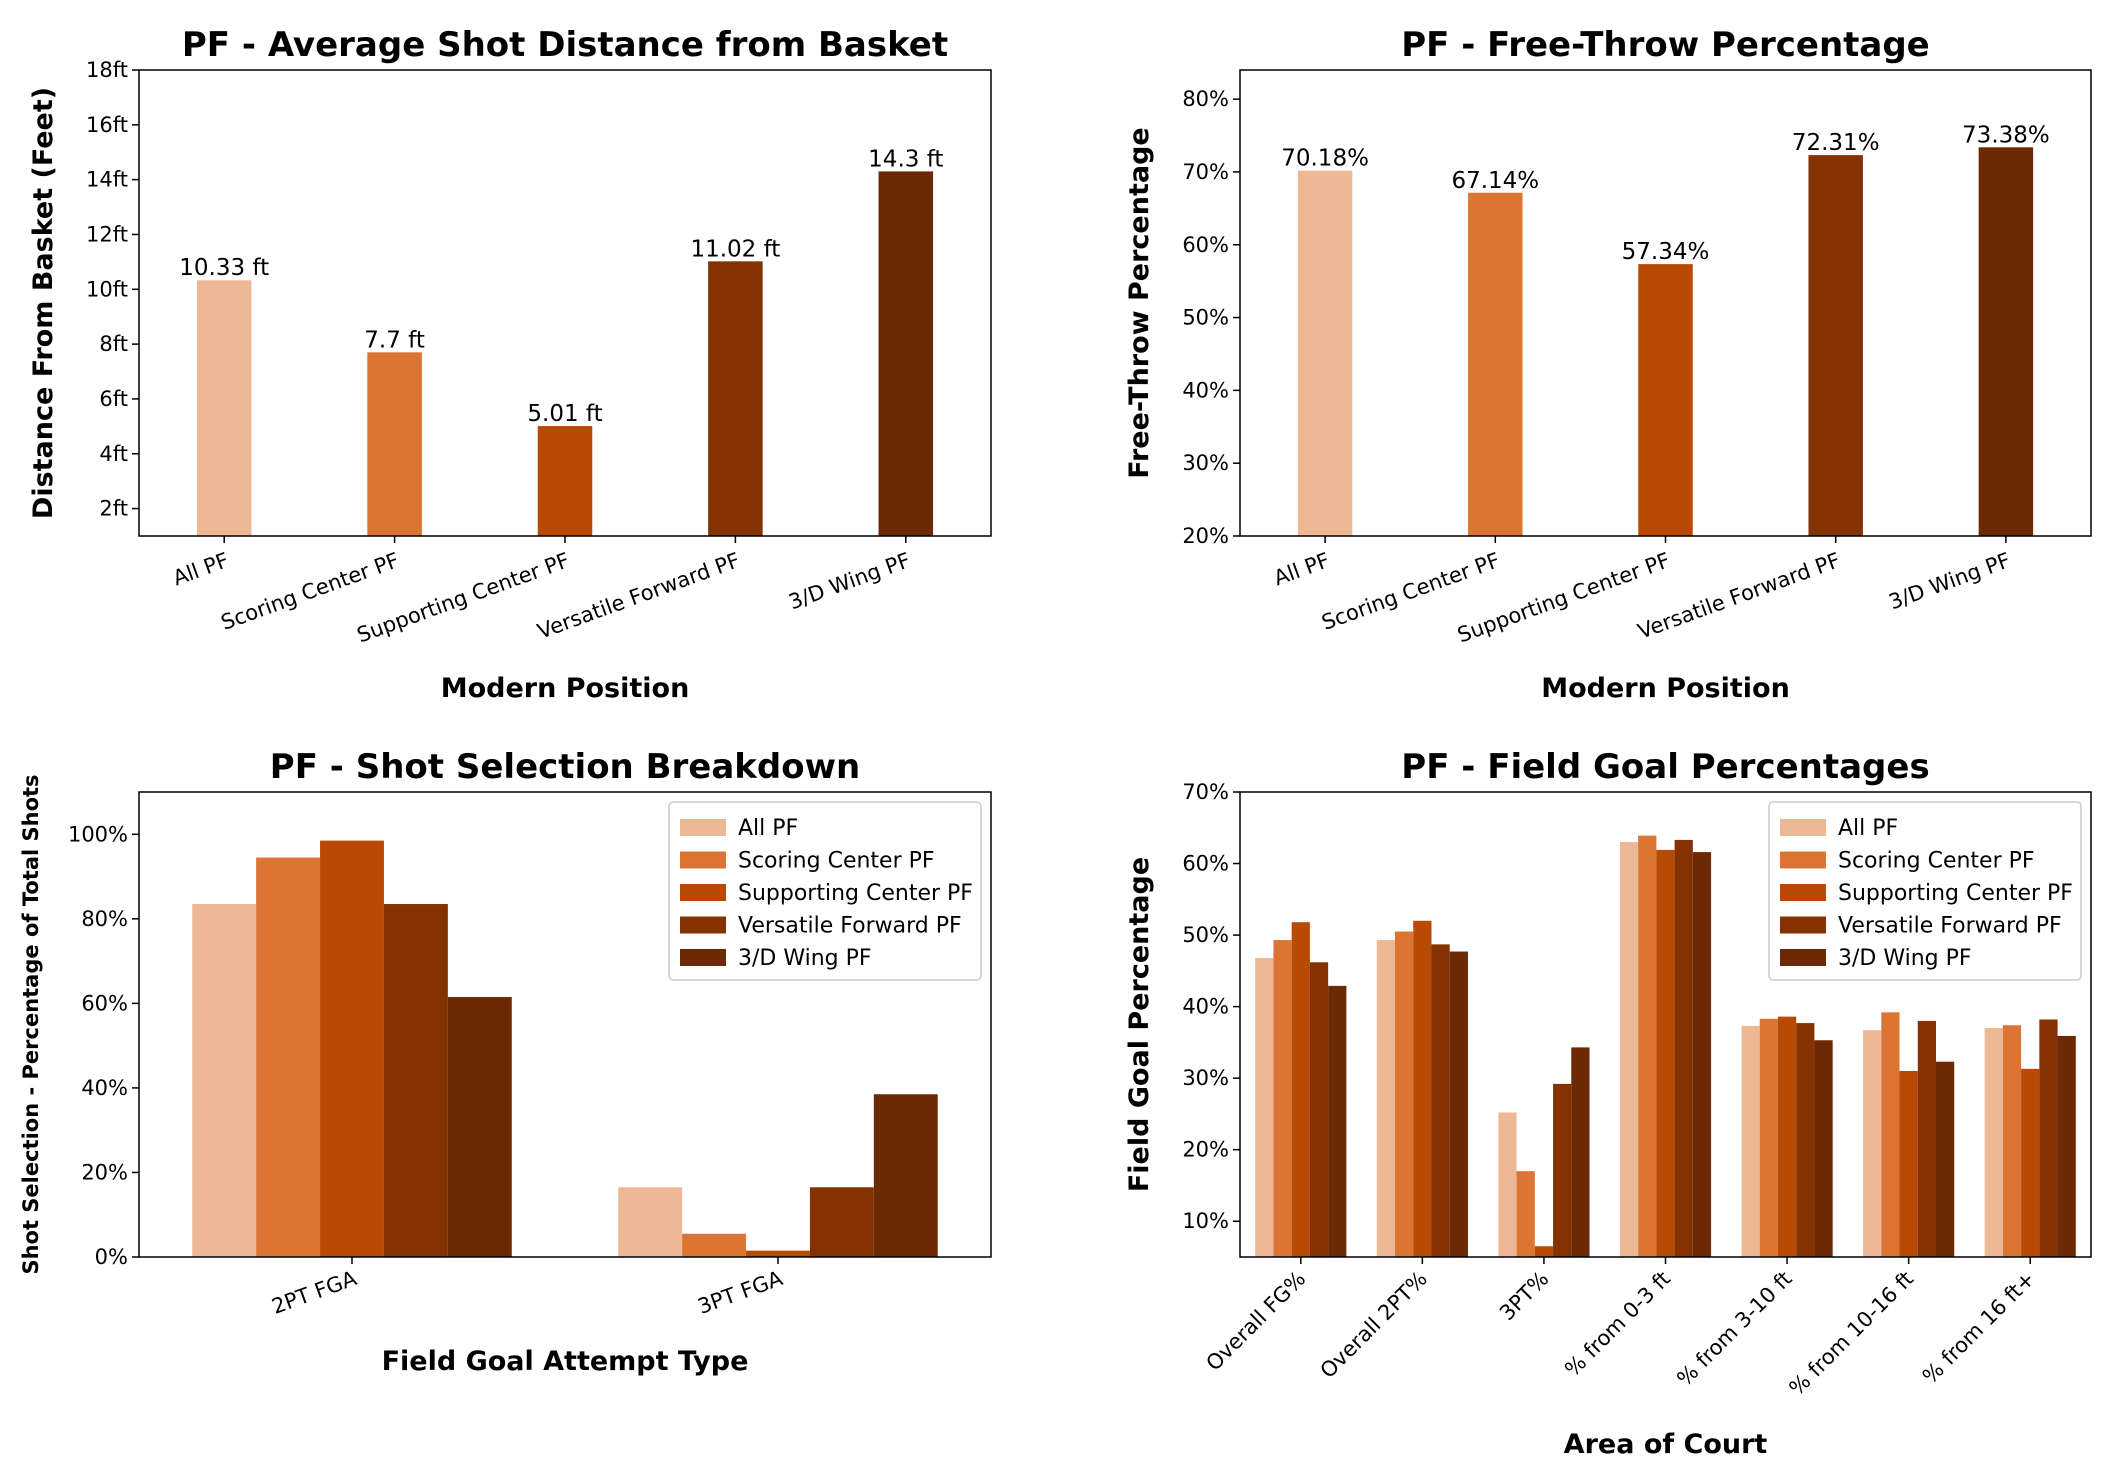 Image resolution: width=2108 pixels, height=1482 pixels. Describe the element at coordinates (107, 70) in the screenshot. I see `y-tick-label: 18ft` at that location.